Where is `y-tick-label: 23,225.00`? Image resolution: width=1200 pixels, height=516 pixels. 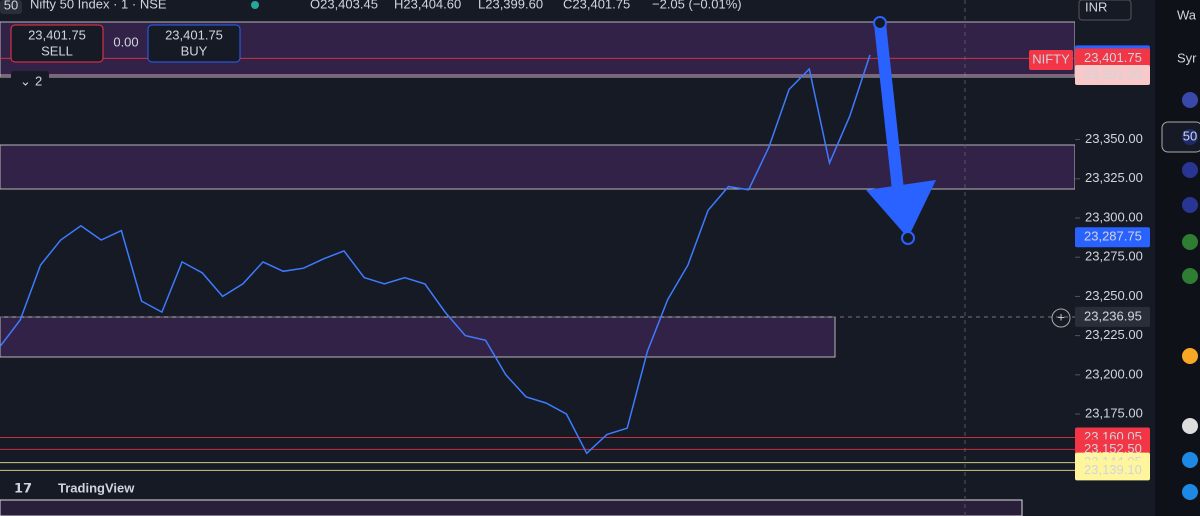
y-tick-label: 23,225.00 is located at coordinates (1114, 334).